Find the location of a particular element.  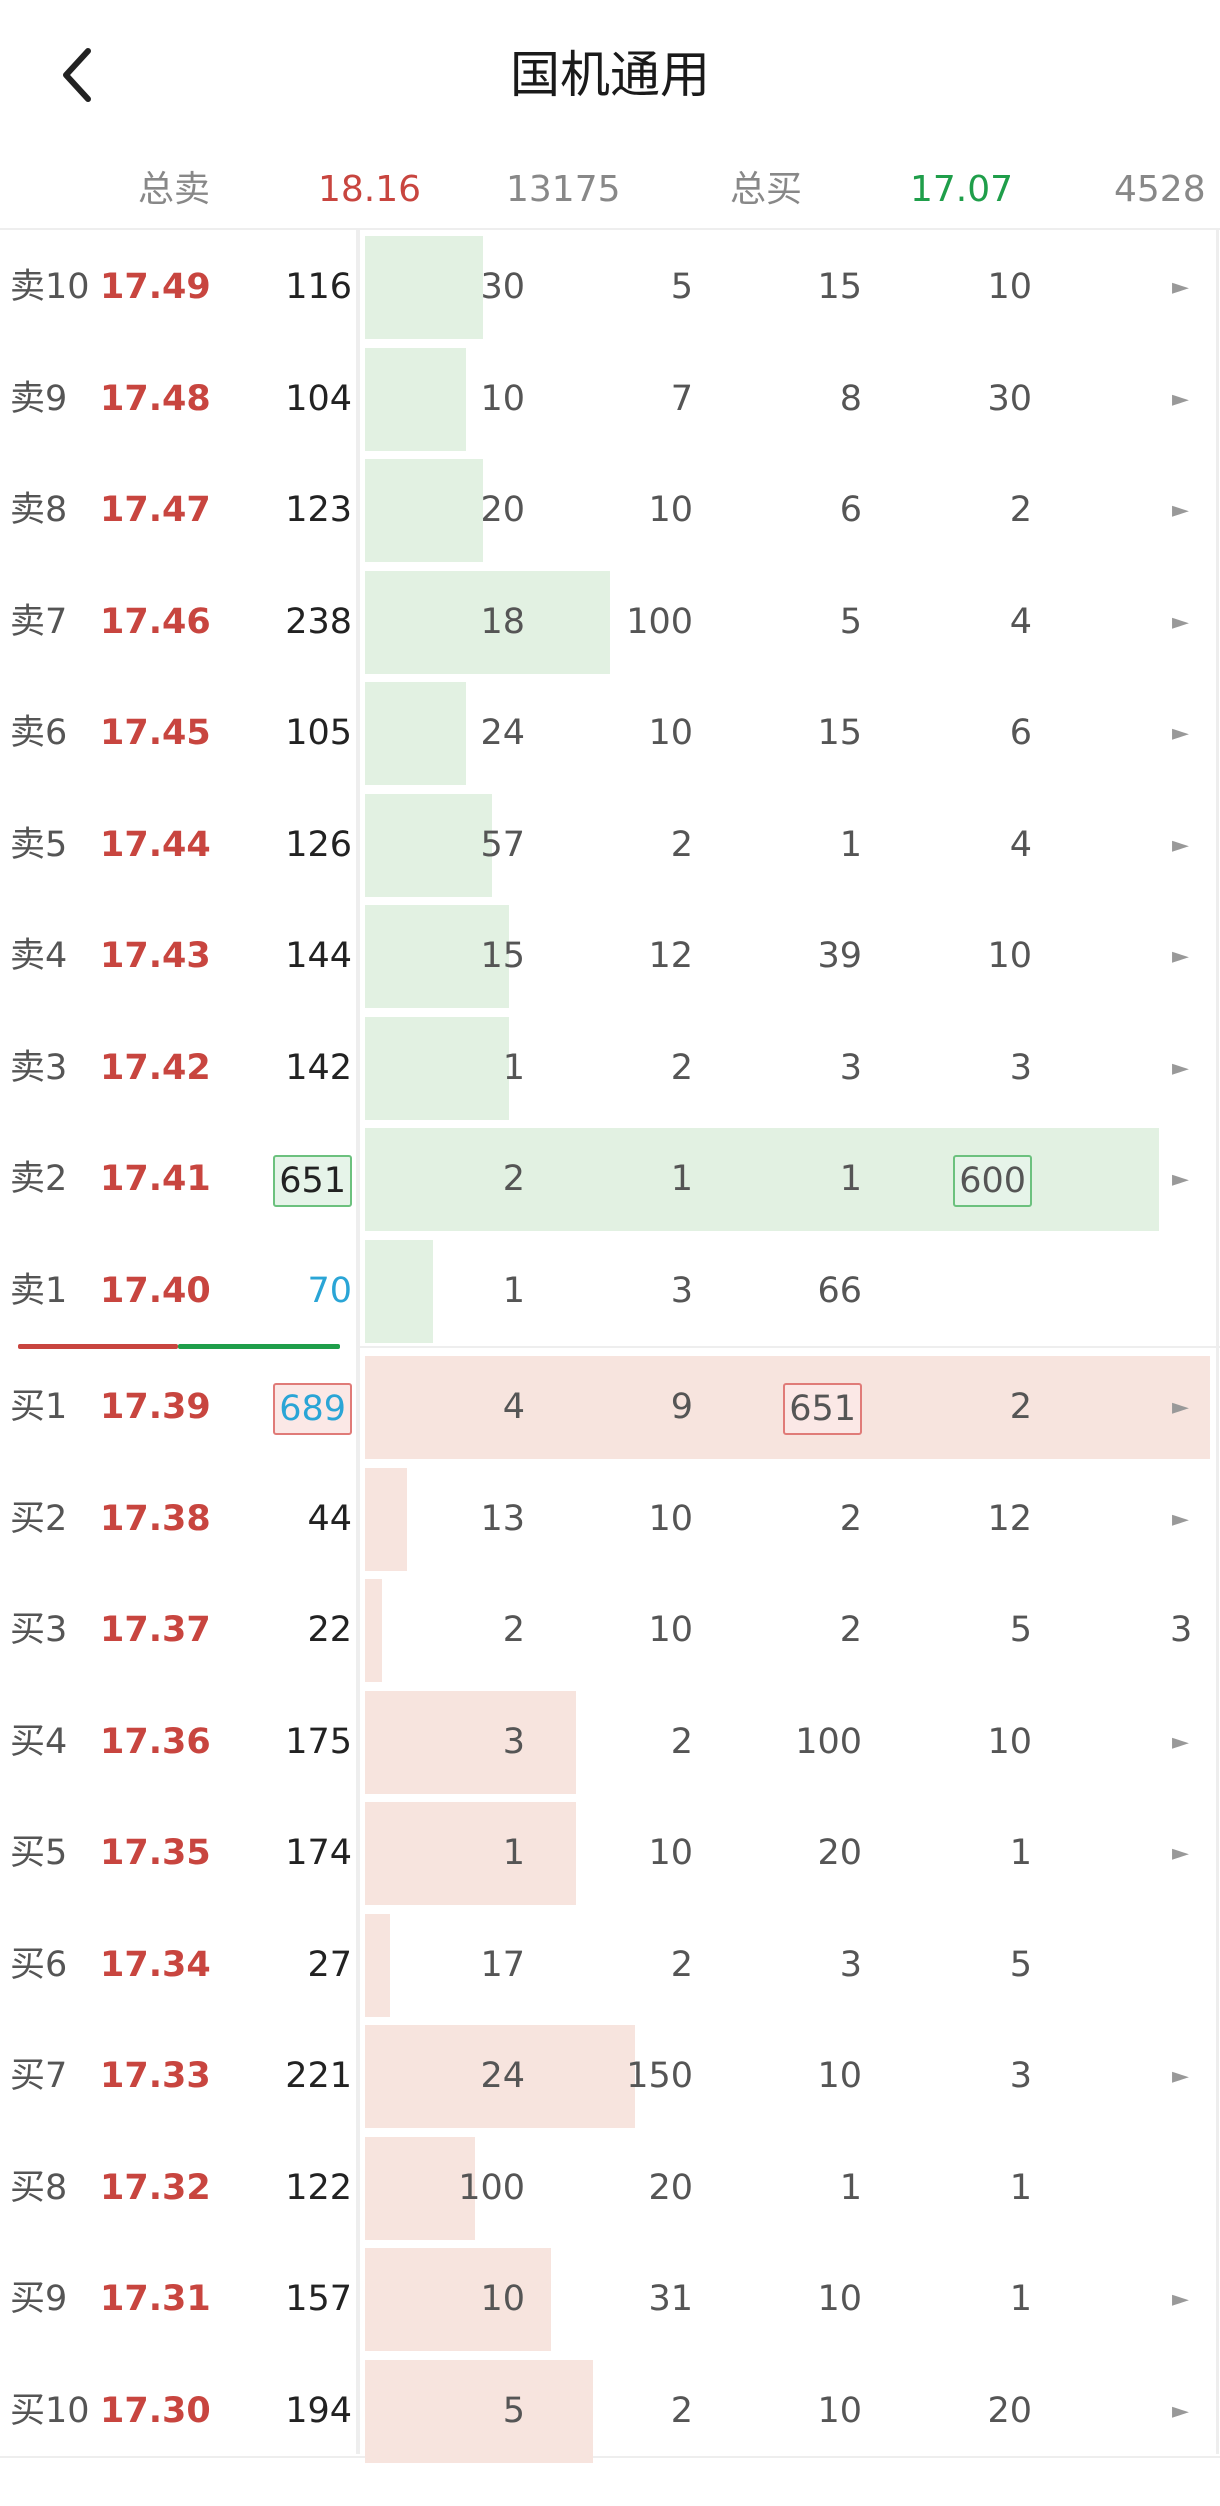

level-volume: 238 is located at coordinates (318, 621).